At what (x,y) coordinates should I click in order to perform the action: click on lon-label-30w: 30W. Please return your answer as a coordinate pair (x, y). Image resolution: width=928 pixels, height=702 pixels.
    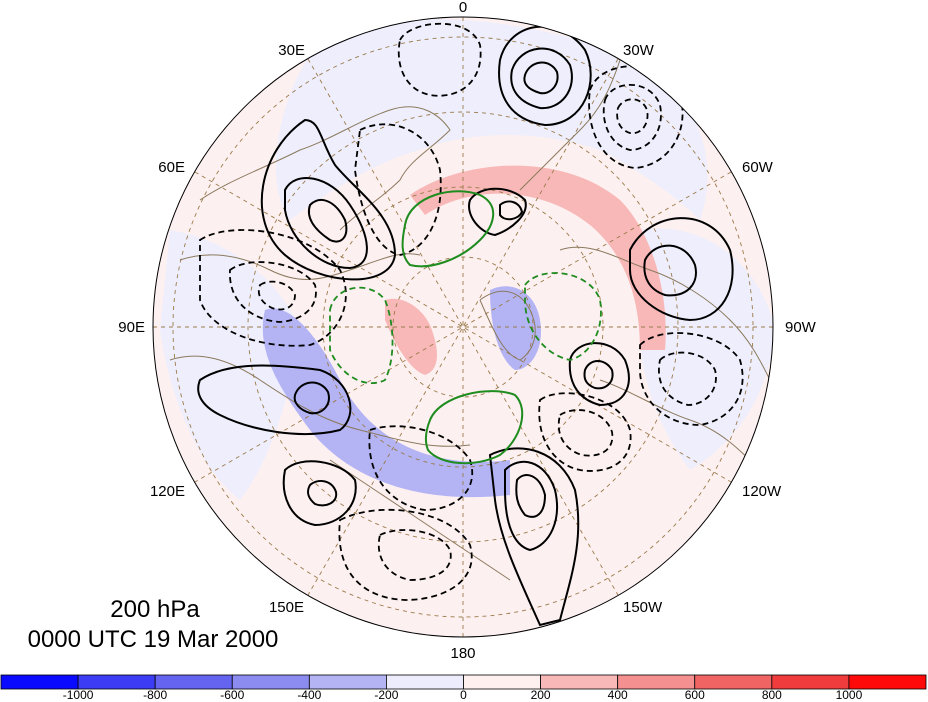
    Looking at the image, I should click on (639, 50).